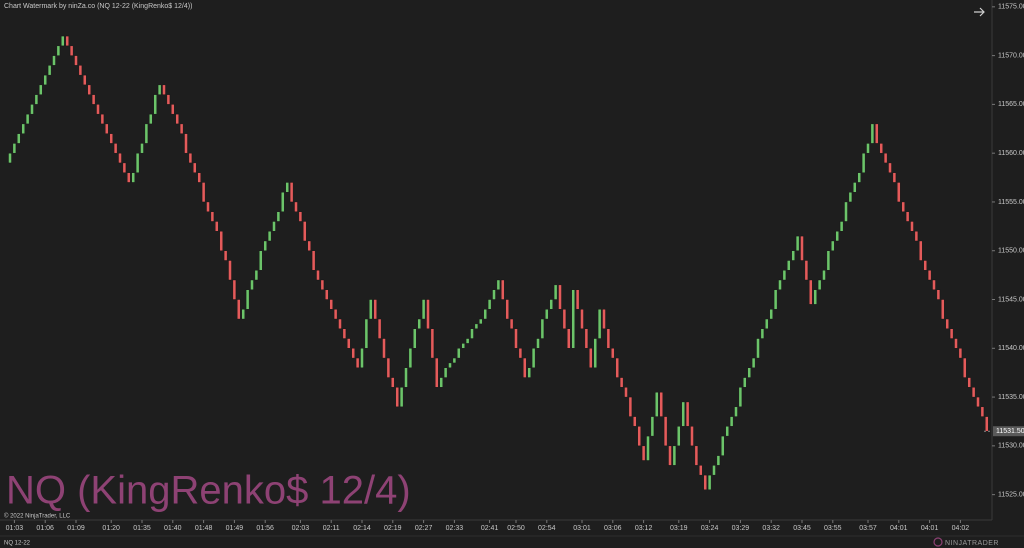 This screenshot has height=548, width=1024. I want to click on instrument-tab: NQ 12-22, so click(17, 544).